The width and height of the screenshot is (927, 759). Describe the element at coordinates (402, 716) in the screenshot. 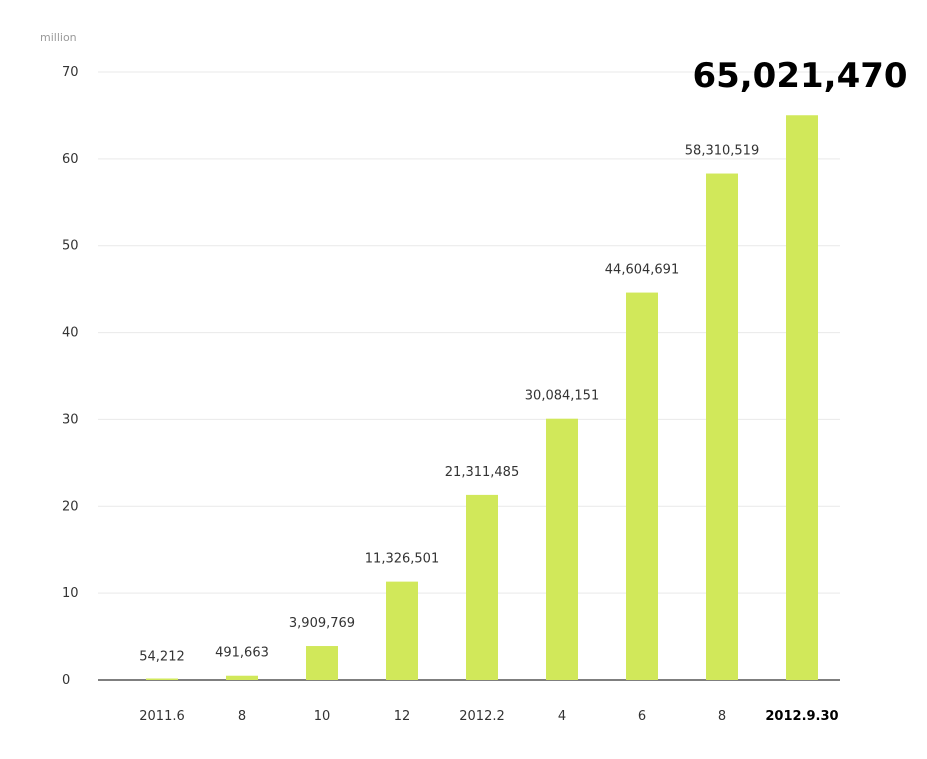

I see `x-tick-label: 12` at that location.